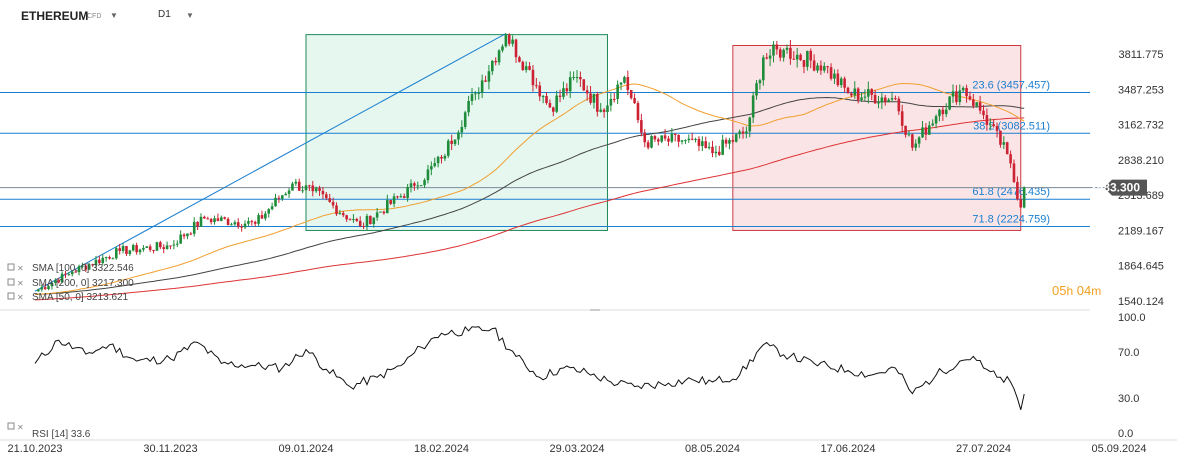 The height and width of the screenshot is (465, 1177). I want to click on timeframe-dropdown-icon: ▼, so click(190, 15).